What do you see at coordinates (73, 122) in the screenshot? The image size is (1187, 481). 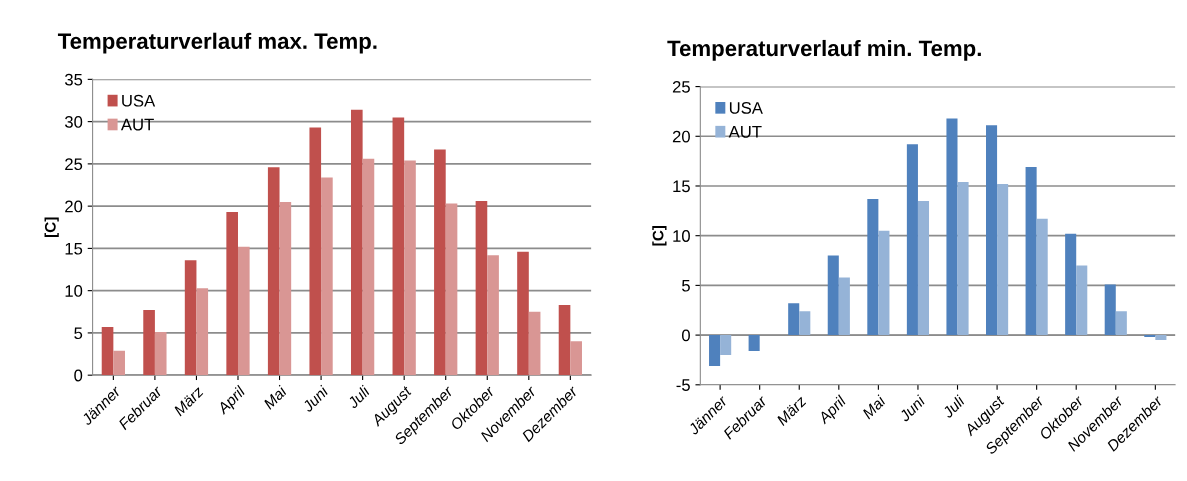 I see `y-tick-label: 30` at bounding box center [73, 122].